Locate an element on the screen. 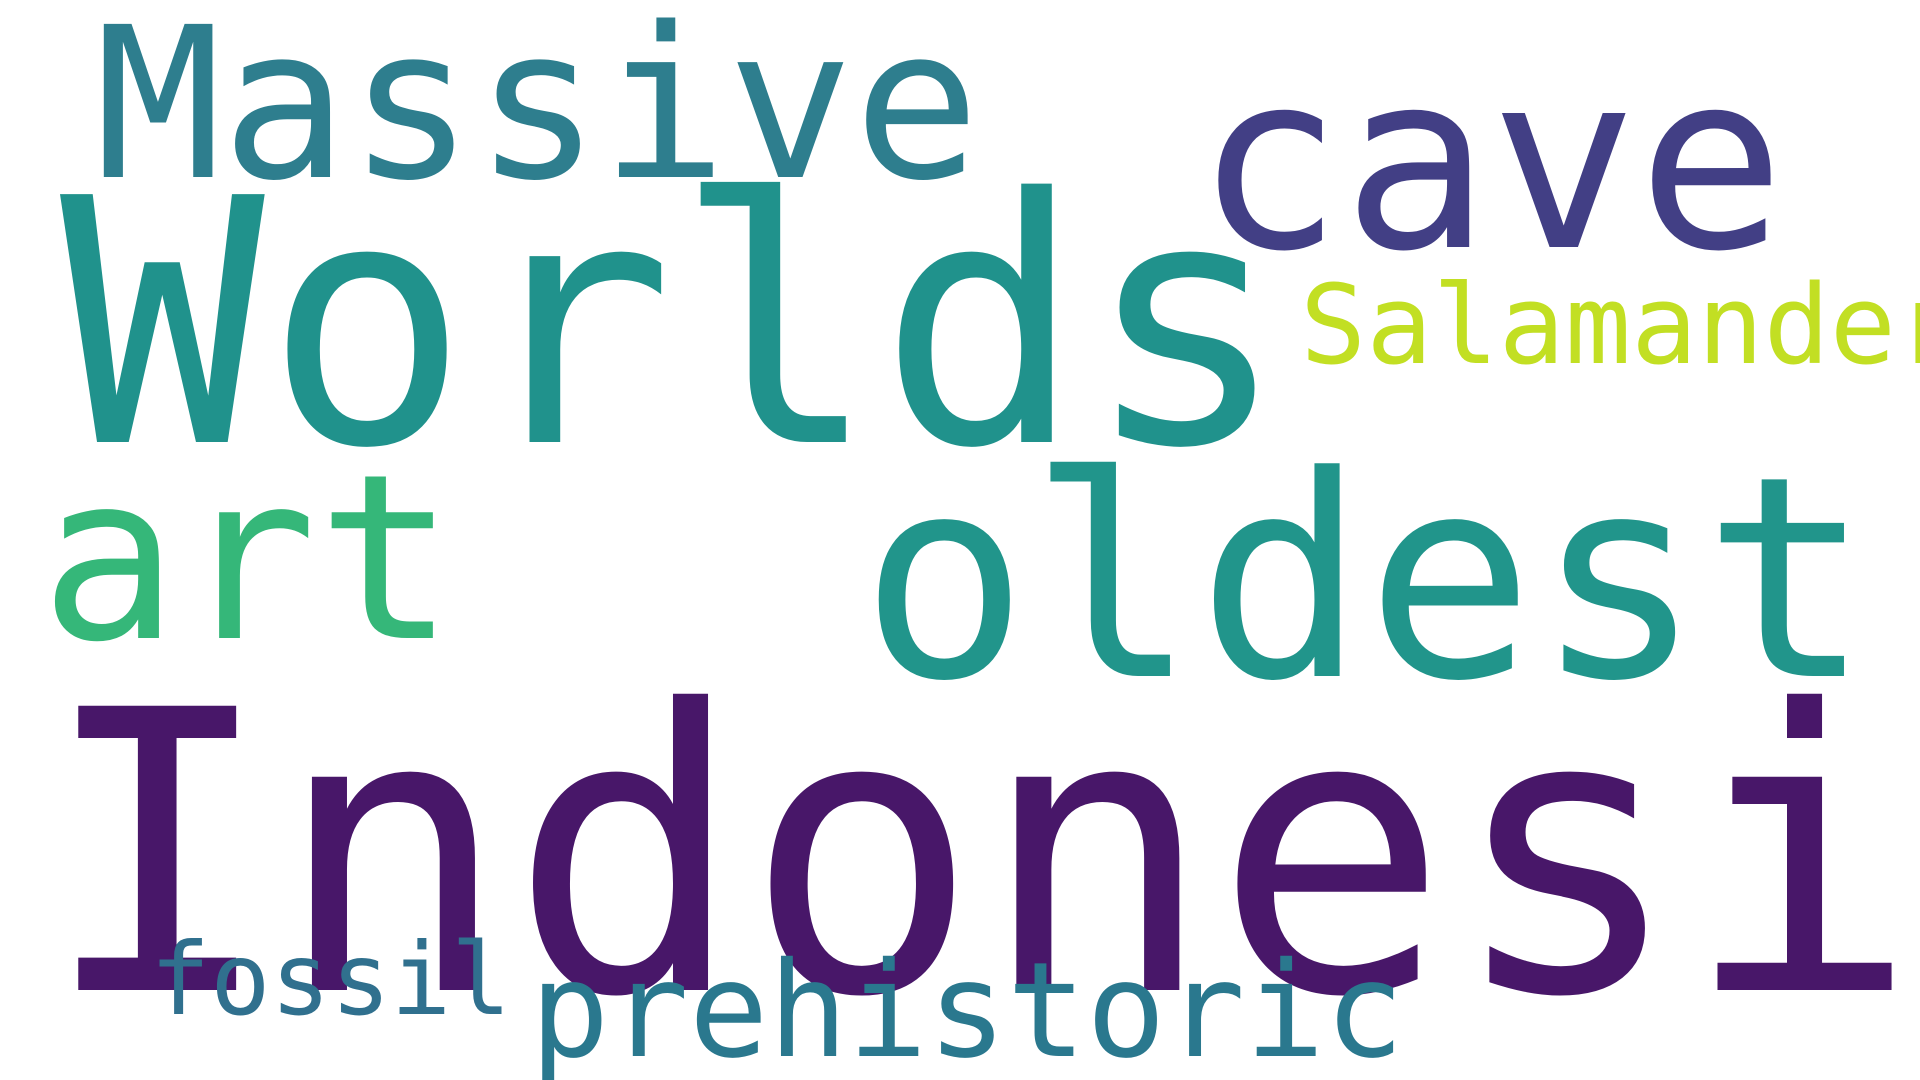 Image resolution: width=1920 pixels, height=1080 pixels. word-cave: cave is located at coordinates (1490, 162).